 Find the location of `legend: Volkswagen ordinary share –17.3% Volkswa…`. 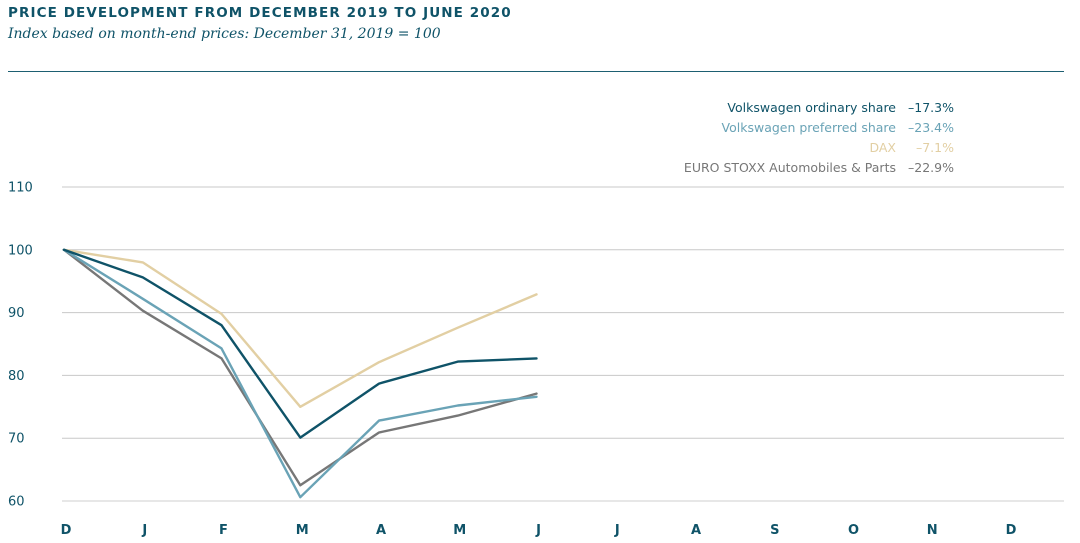

legend: Volkswagen ordinary share –17.3% Volkswa… is located at coordinates (819, 138).